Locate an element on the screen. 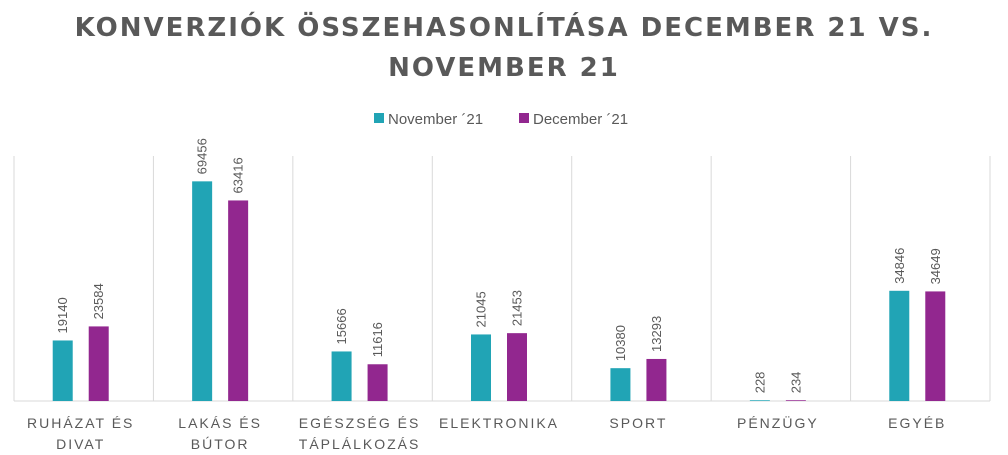 The width and height of the screenshot is (1008, 455). legend: November ´21 December ´21 is located at coordinates (501, 119).